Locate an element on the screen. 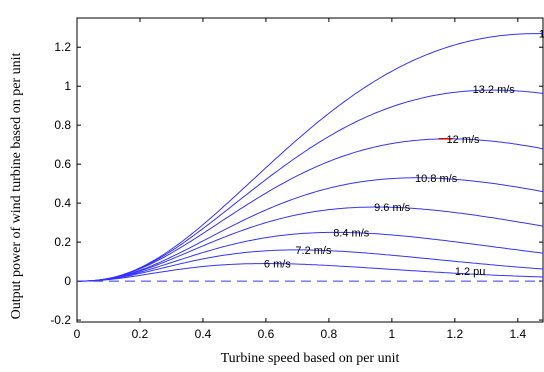  y-tick-label: 0.6 is located at coordinates (62, 164).